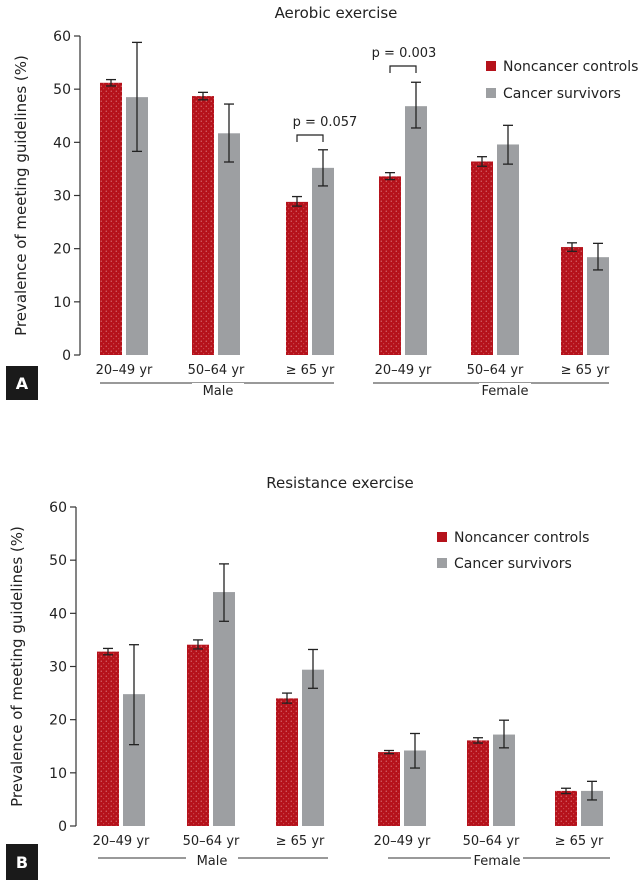 Image resolution: width=643 pixels, height=885 pixels. I want to click on panel-label: B, so click(22, 862).